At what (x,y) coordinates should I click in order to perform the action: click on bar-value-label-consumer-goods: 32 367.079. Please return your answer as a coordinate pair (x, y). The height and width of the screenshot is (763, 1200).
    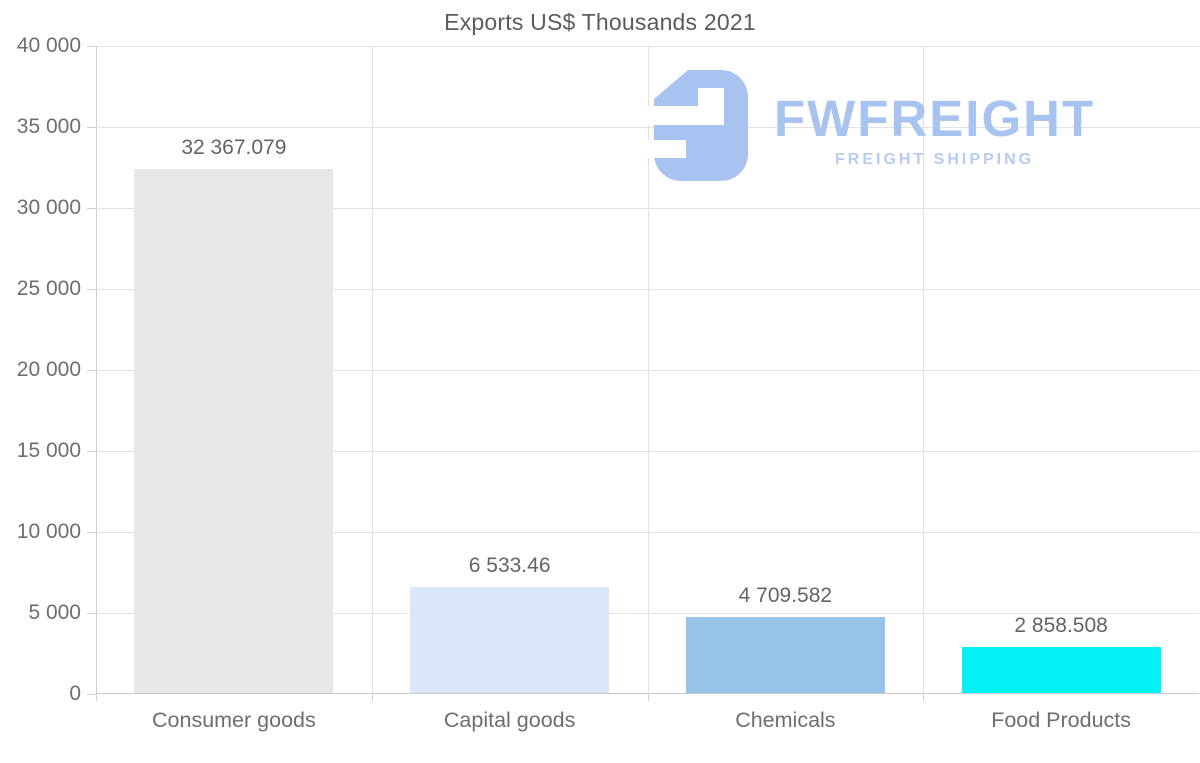
    Looking at the image, I should click on (234, 147).